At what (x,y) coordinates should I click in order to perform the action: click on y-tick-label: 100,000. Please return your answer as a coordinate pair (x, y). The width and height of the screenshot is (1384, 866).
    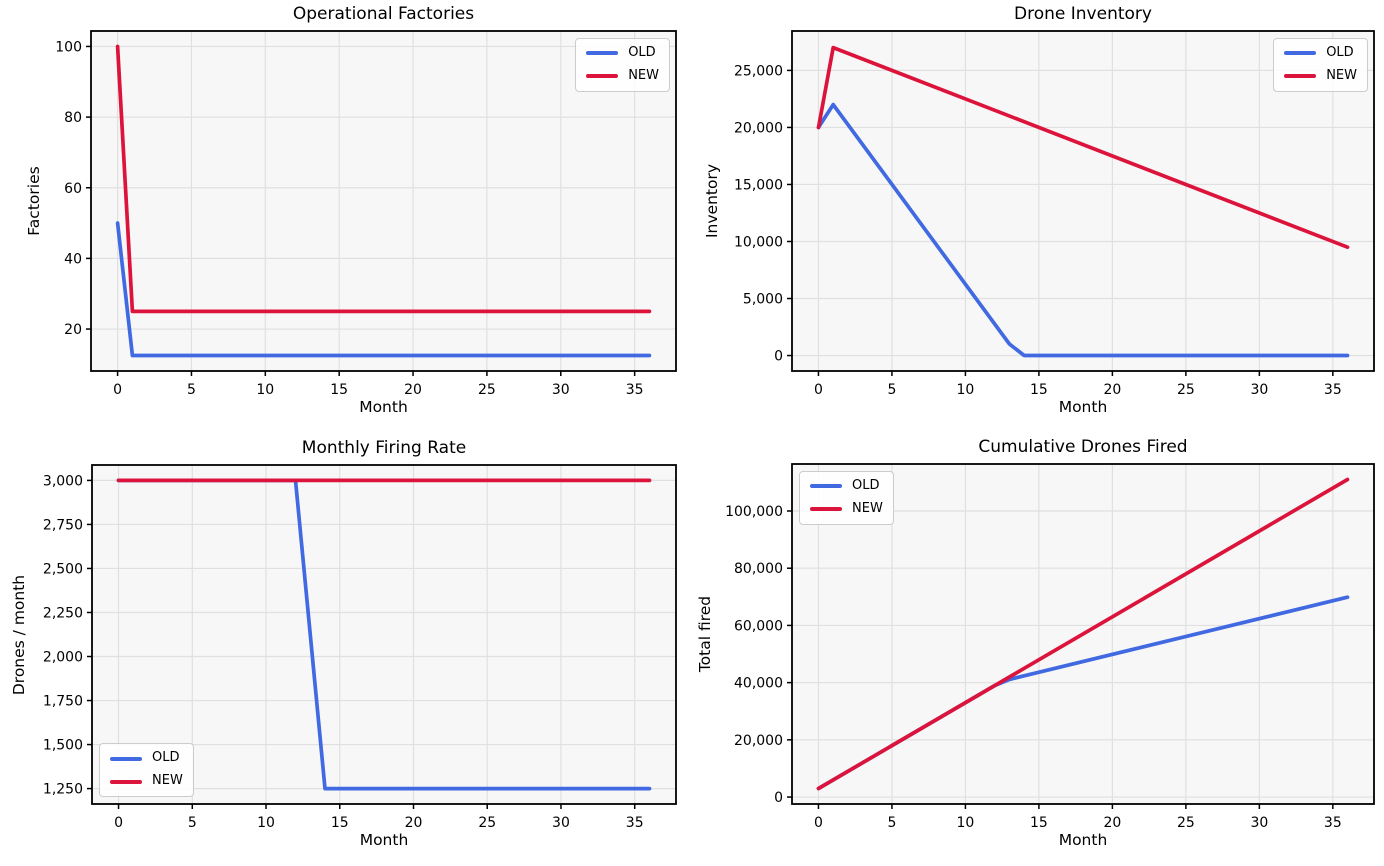
    Looking at the image, I should click on (754, 512).